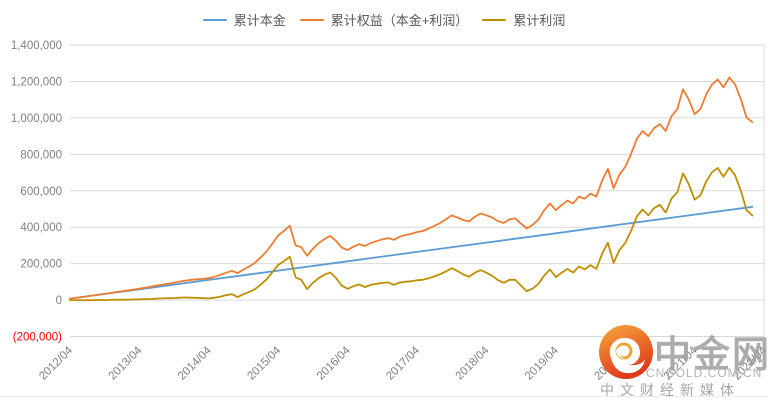  I want to click on y-axis-tick-label: (200,000), so click(37, 338).